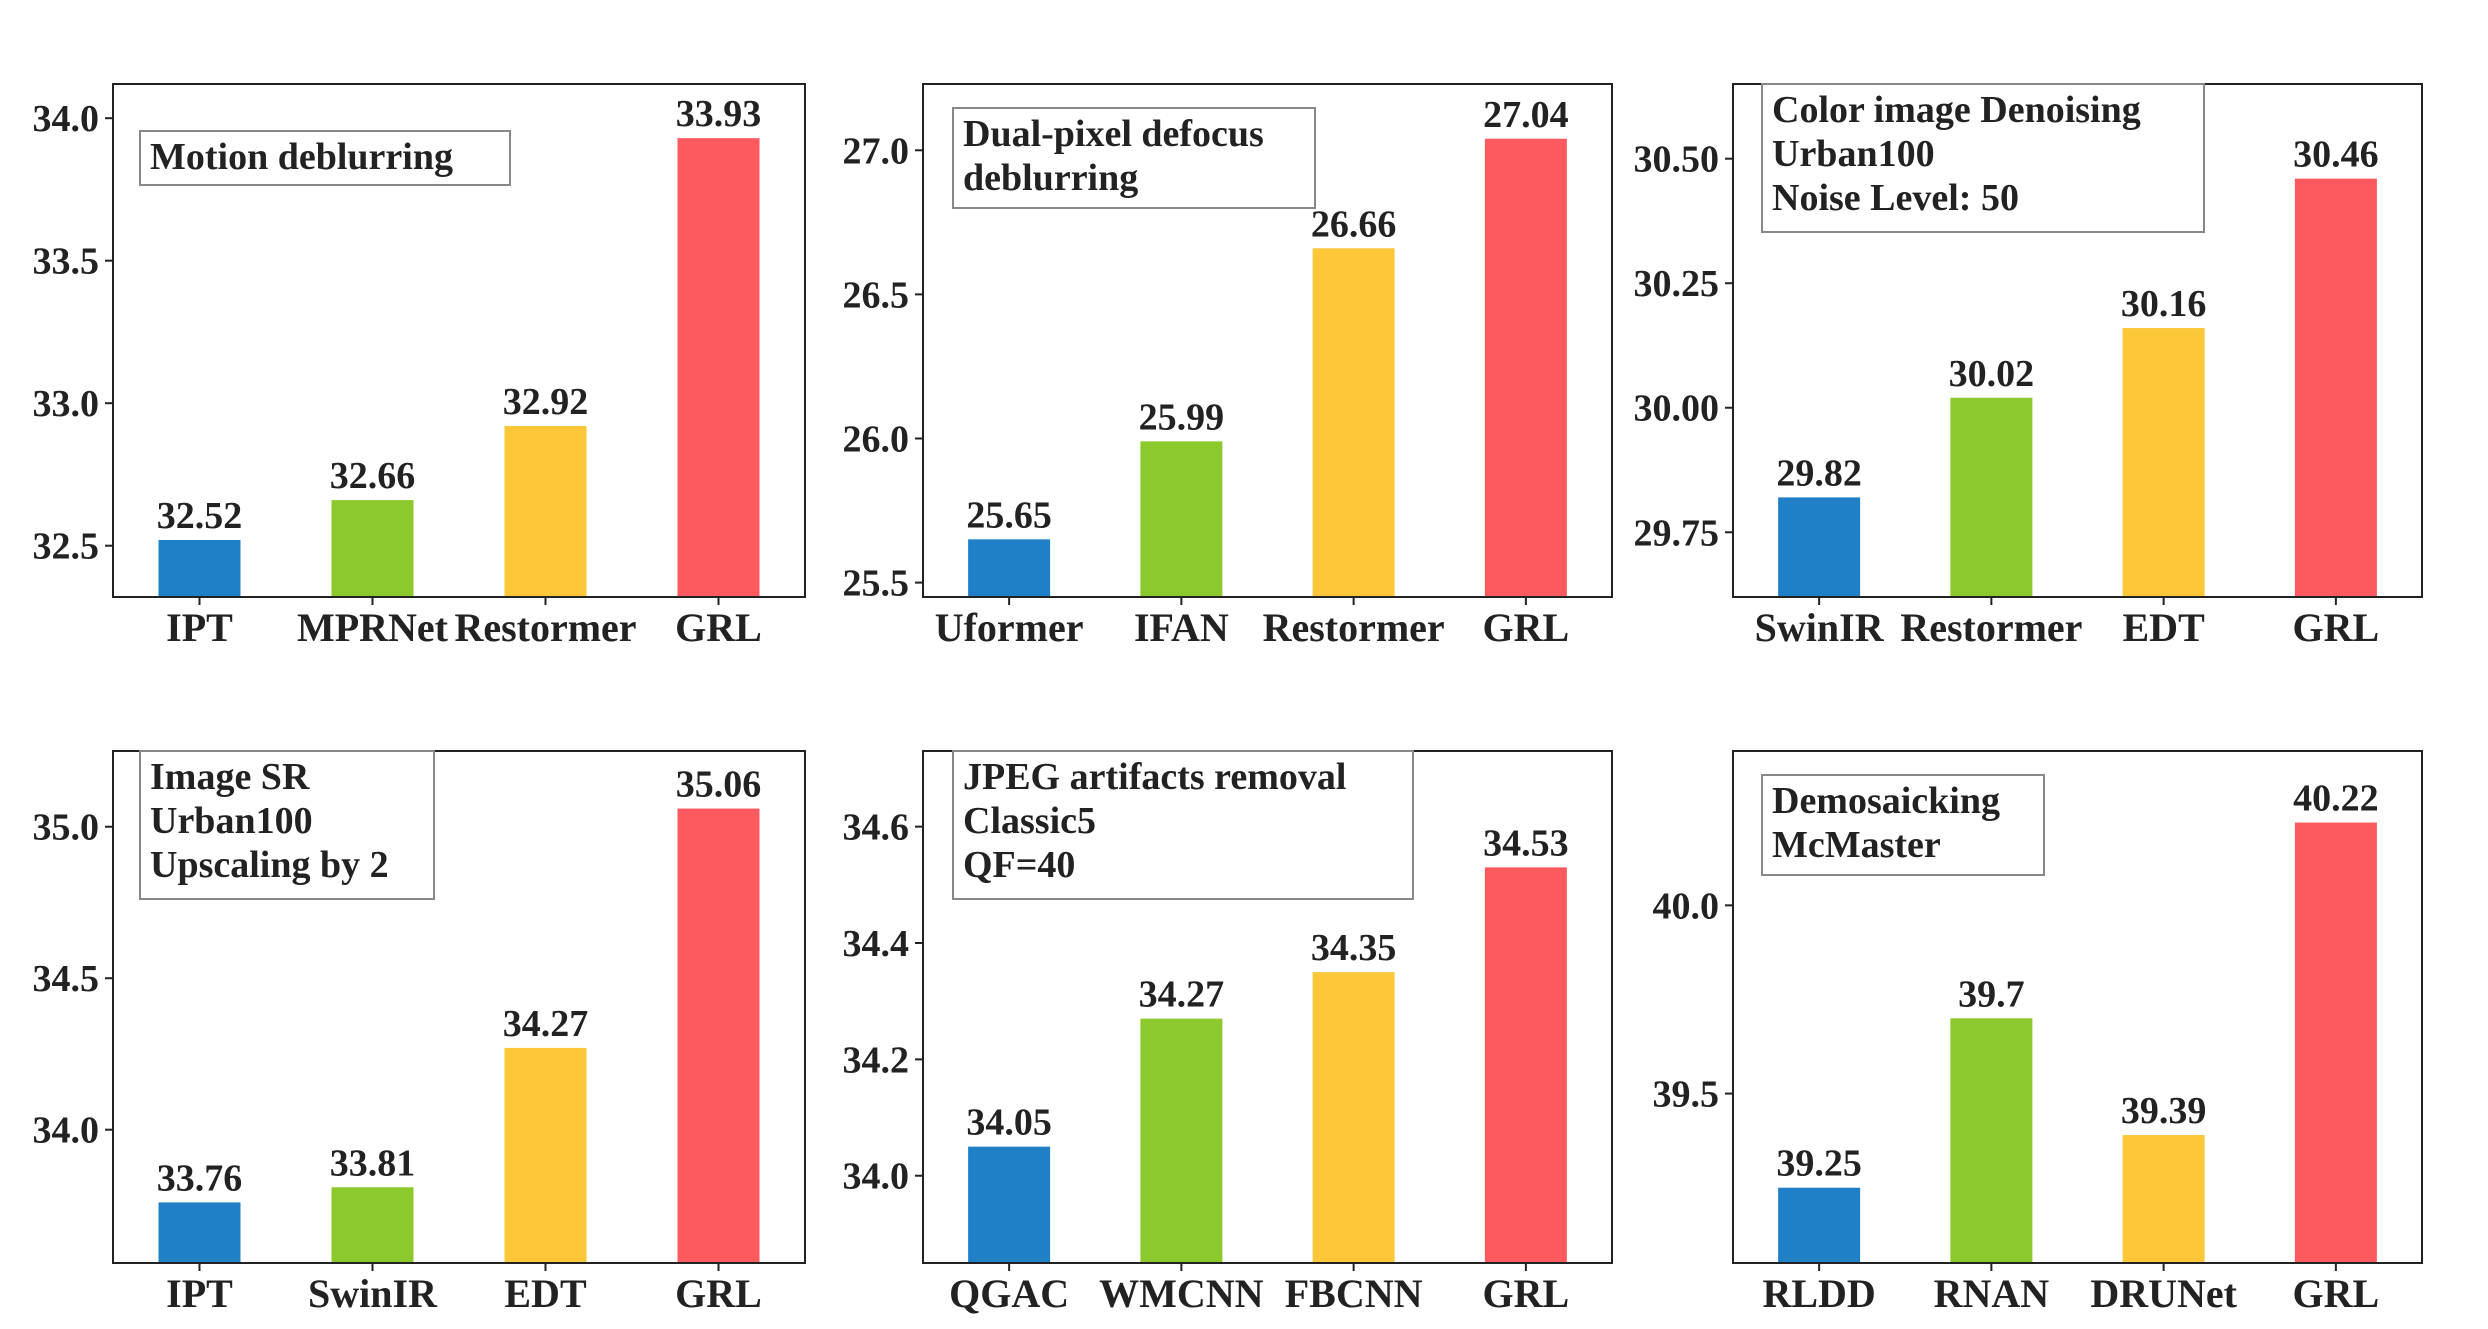  I want to click on bar-value-label: 32.92, so click(546, 402).